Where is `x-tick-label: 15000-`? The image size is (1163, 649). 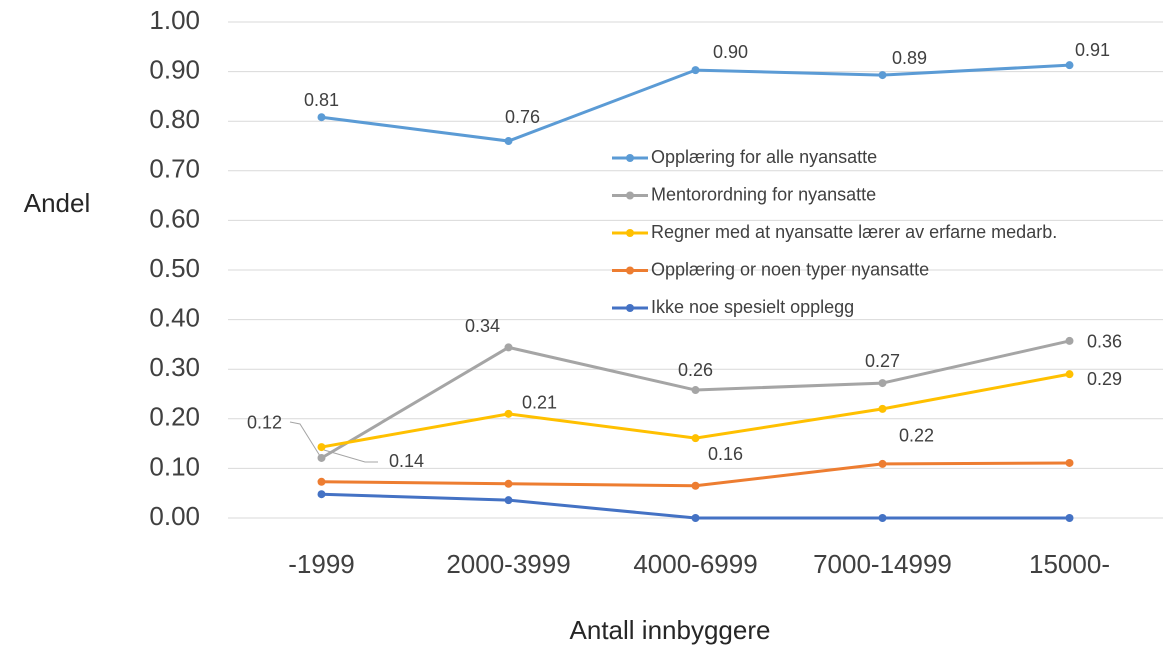
x-tick-label: 15000- is located at coordinates (1069, 564).